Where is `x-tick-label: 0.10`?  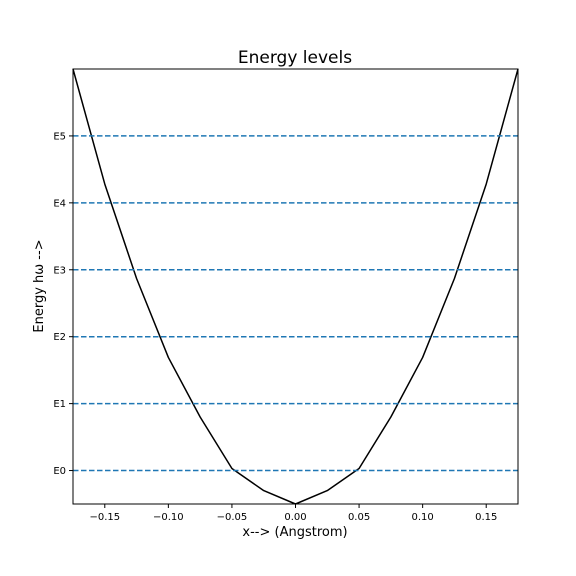
x-tick-label: 0.10 is located at coordinates (423, 517).